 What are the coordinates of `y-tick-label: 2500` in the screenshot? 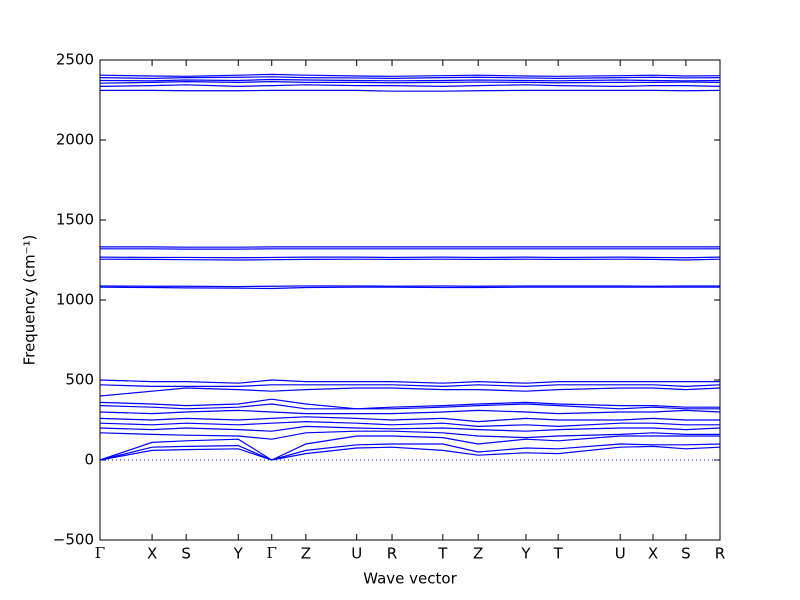 It's located at (75, 60).